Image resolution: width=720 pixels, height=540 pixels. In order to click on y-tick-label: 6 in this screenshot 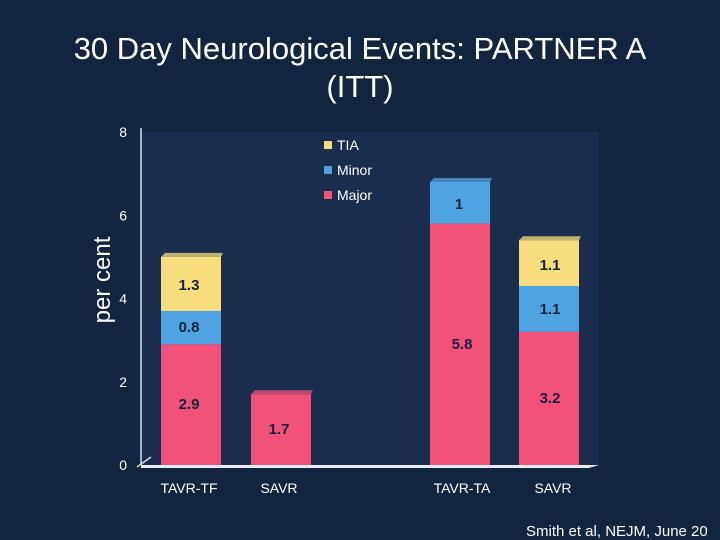, I will do `click(123, 215)`.